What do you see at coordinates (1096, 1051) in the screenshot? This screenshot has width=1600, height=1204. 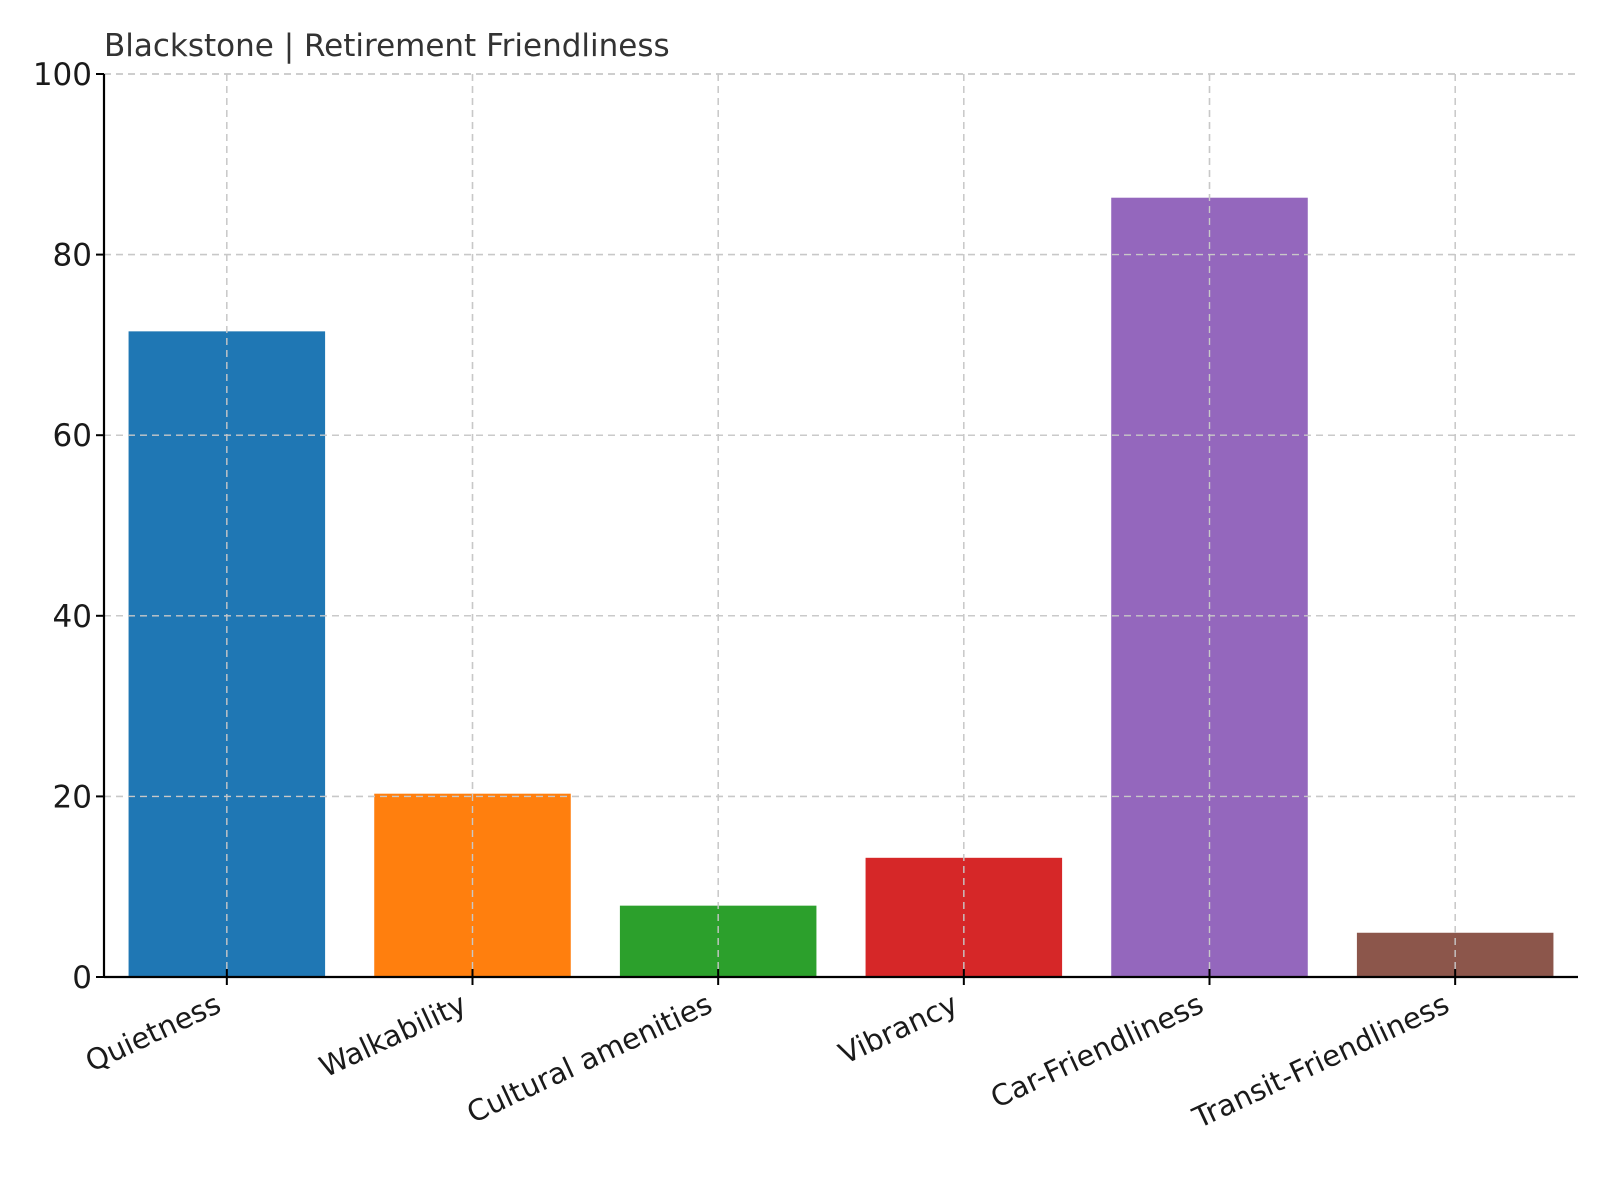 I see `x-tick-label-4: Car-Friendliness` at bounding box center [1096, 1051].